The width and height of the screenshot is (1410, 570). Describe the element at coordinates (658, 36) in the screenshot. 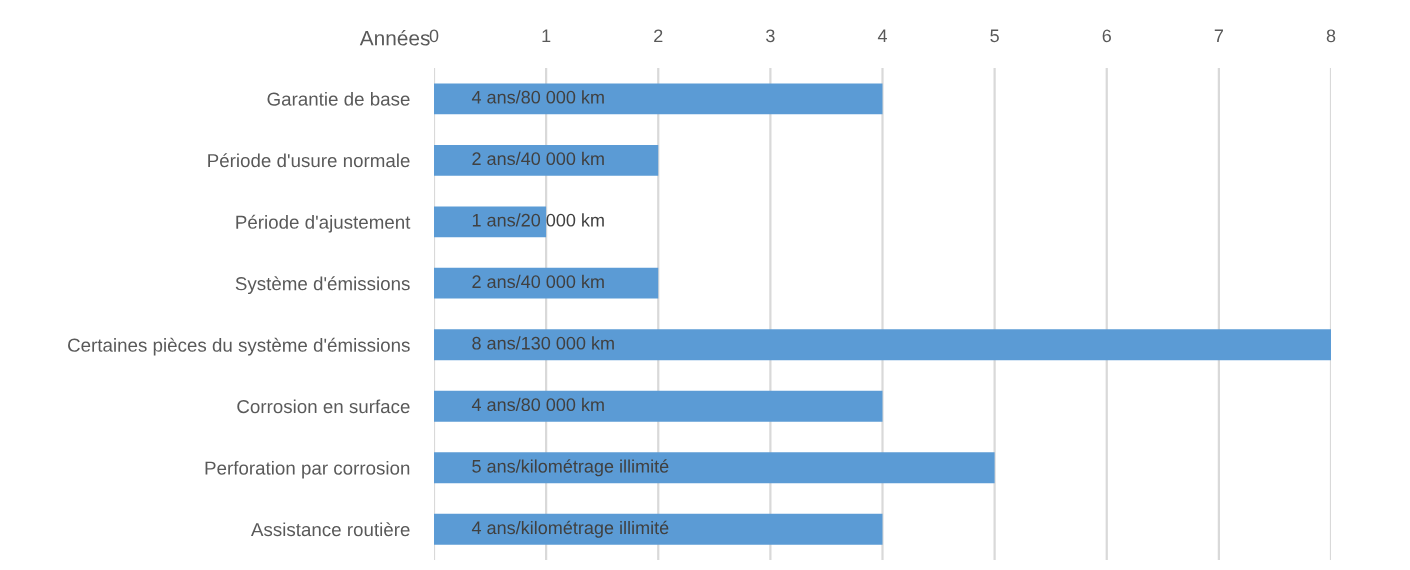

I see `x-tick-label: 2` at that location.